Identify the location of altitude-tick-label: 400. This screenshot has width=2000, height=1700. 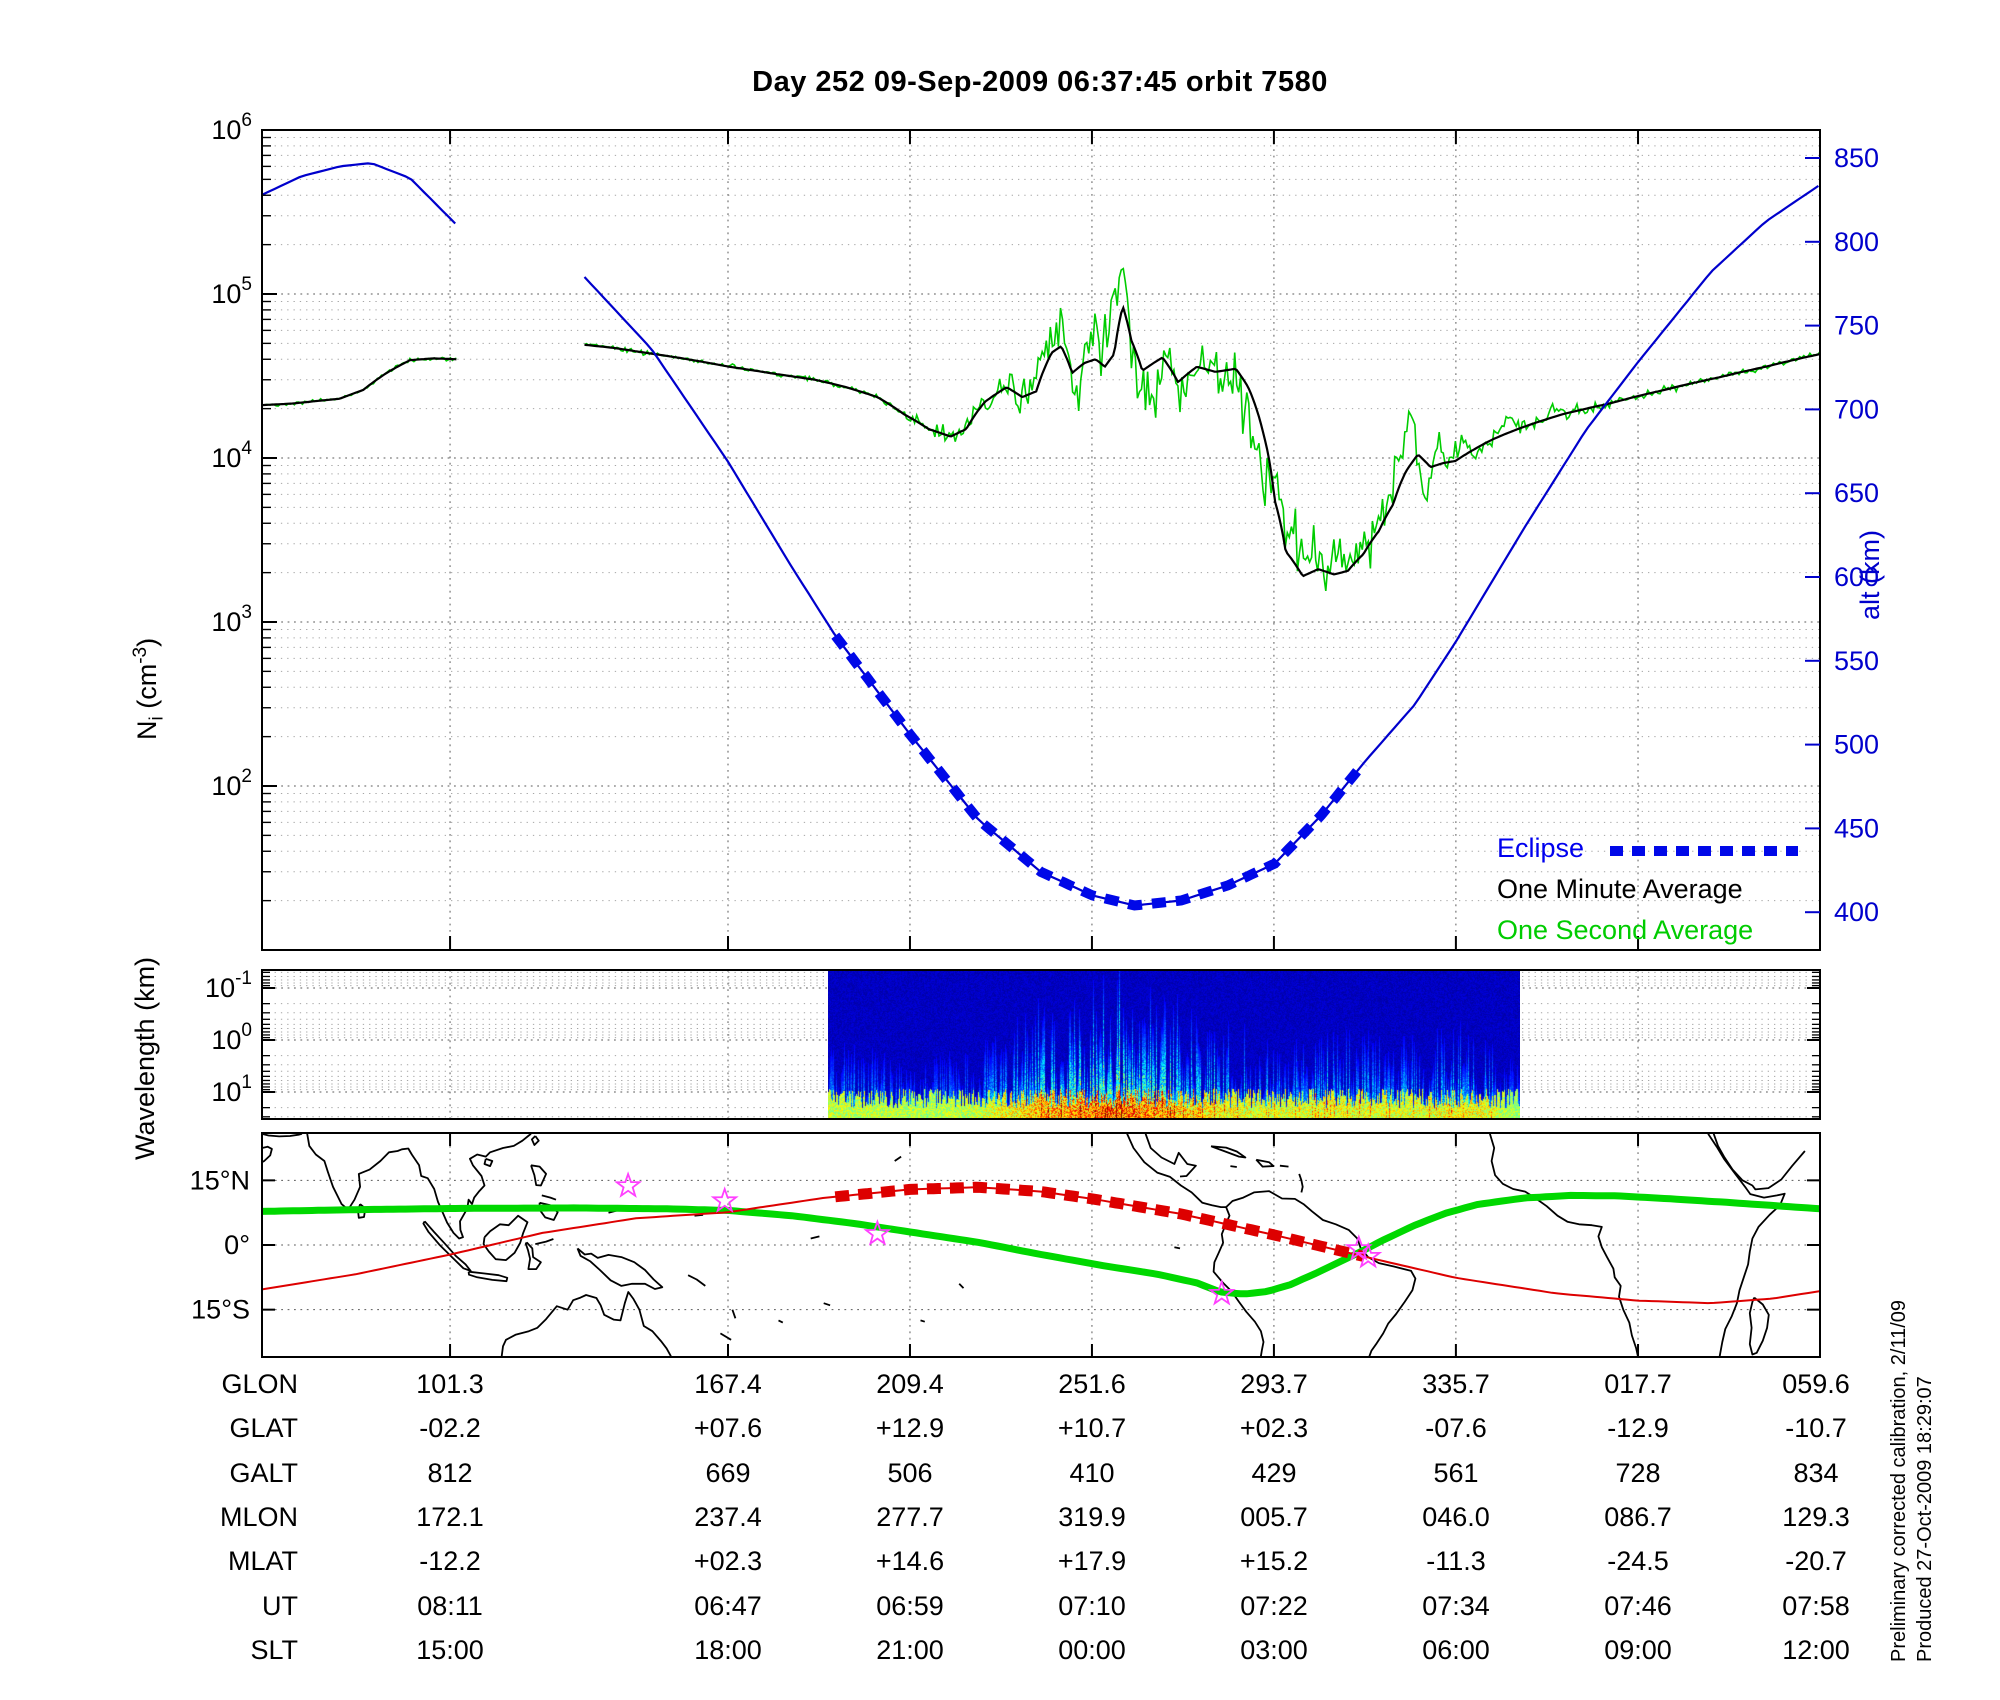
(1856, 912).